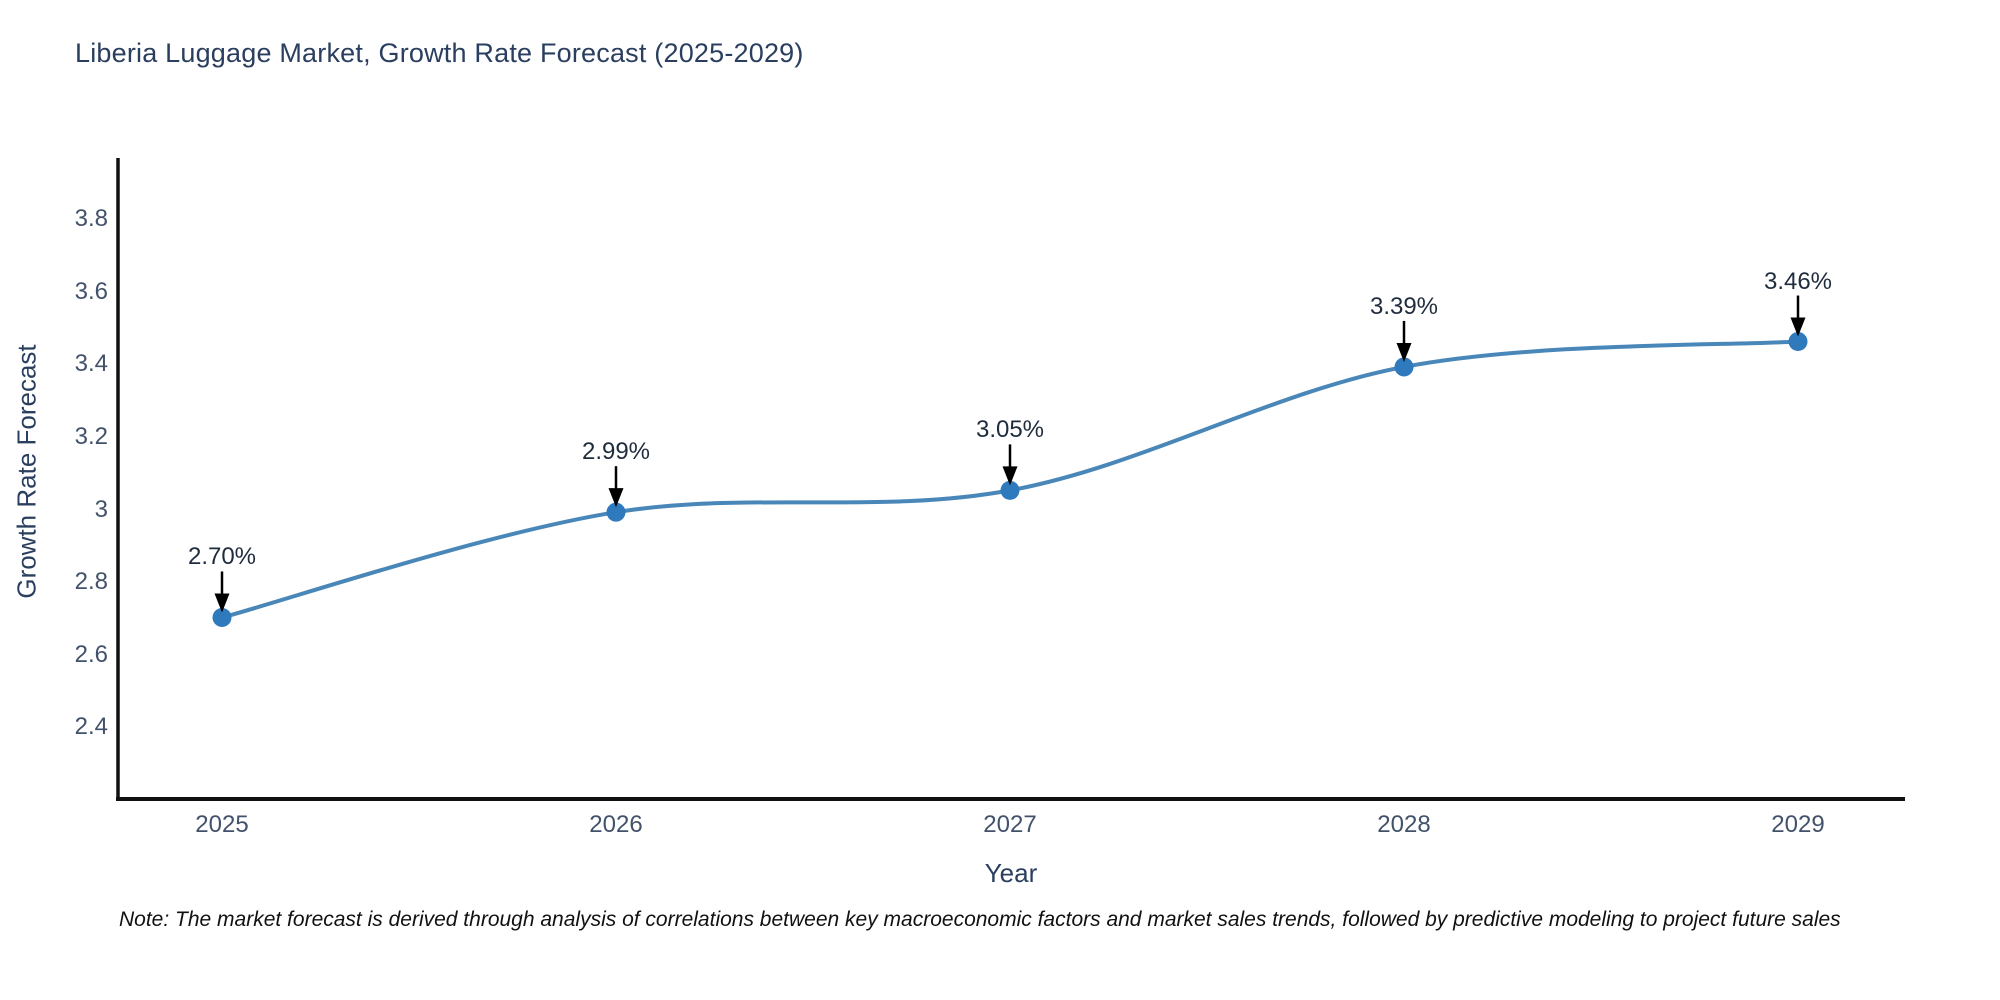 This screenshot has width=2000, height=1000. Describe the element at coordinates (1798, 824) in the screenshot. I see `x-tick-label: 2029` at that location.